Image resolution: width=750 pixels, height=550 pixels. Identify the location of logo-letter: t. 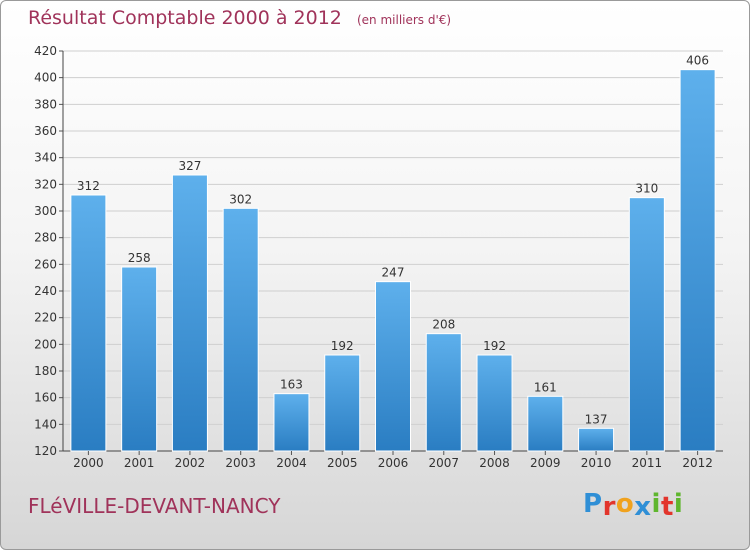
(667, 507).